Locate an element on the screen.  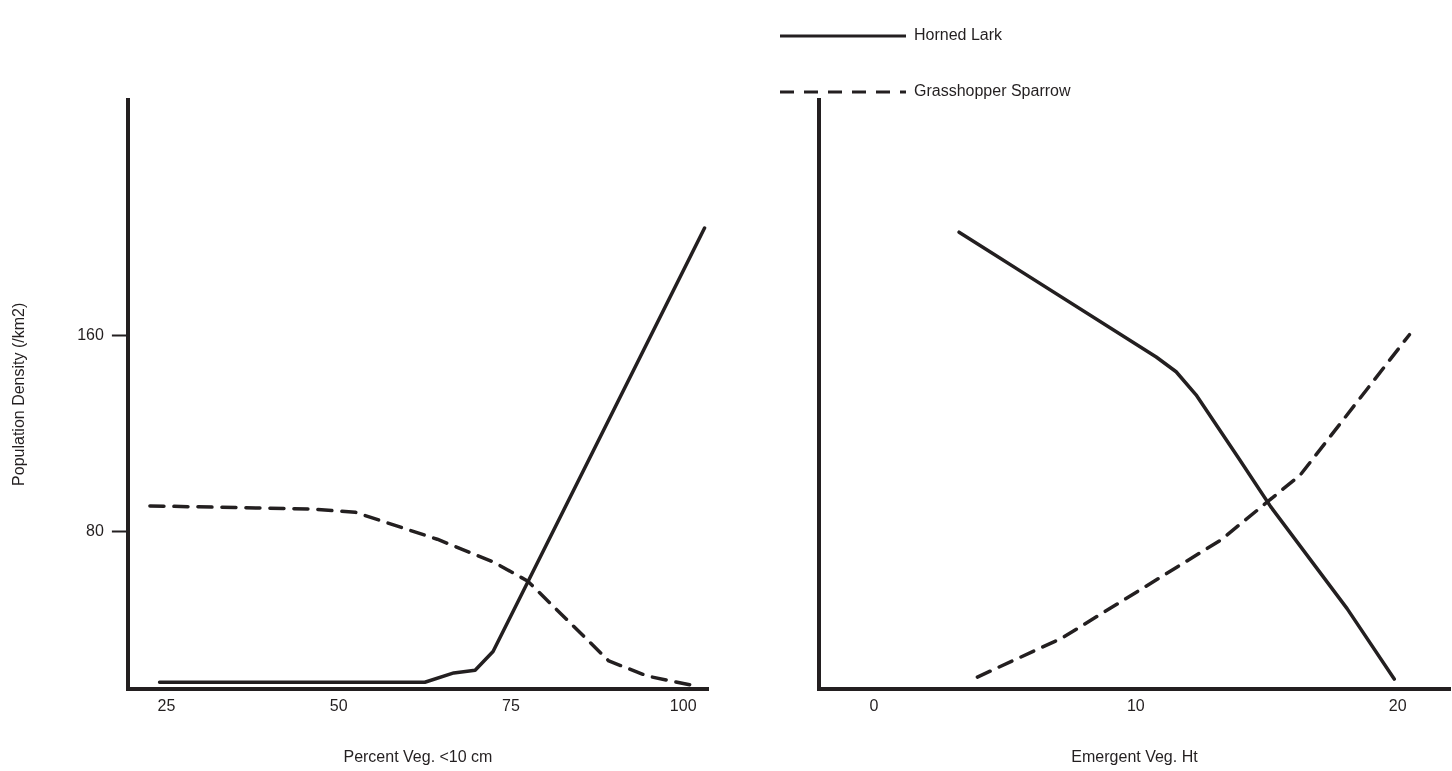
y-tick-label: 80 is located at coordinates (95, 531).